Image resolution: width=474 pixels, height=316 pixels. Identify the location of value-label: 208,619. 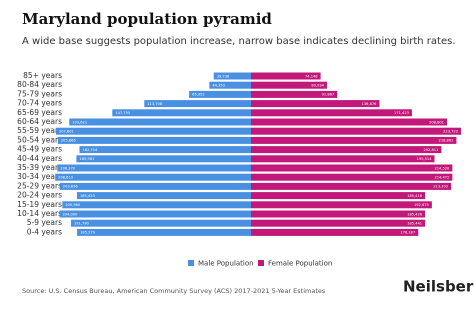
(66, 178).